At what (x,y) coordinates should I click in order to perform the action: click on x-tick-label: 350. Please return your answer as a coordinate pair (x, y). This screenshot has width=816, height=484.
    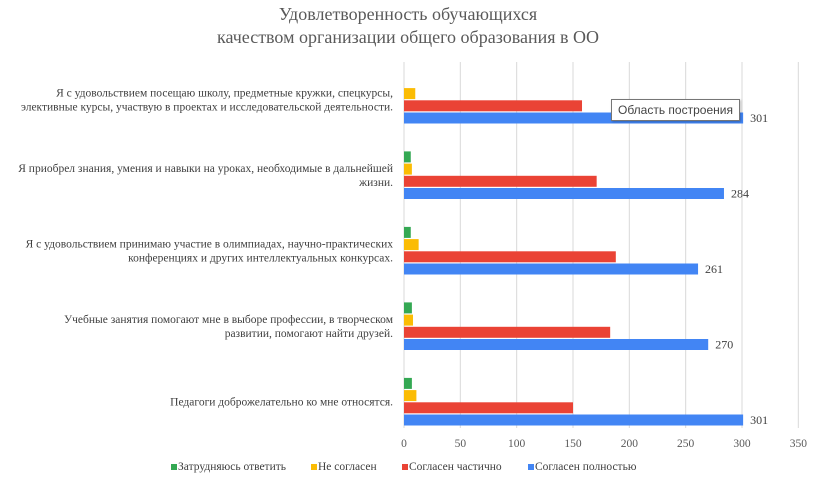
    Looking at the image, I should click on (799, 444).